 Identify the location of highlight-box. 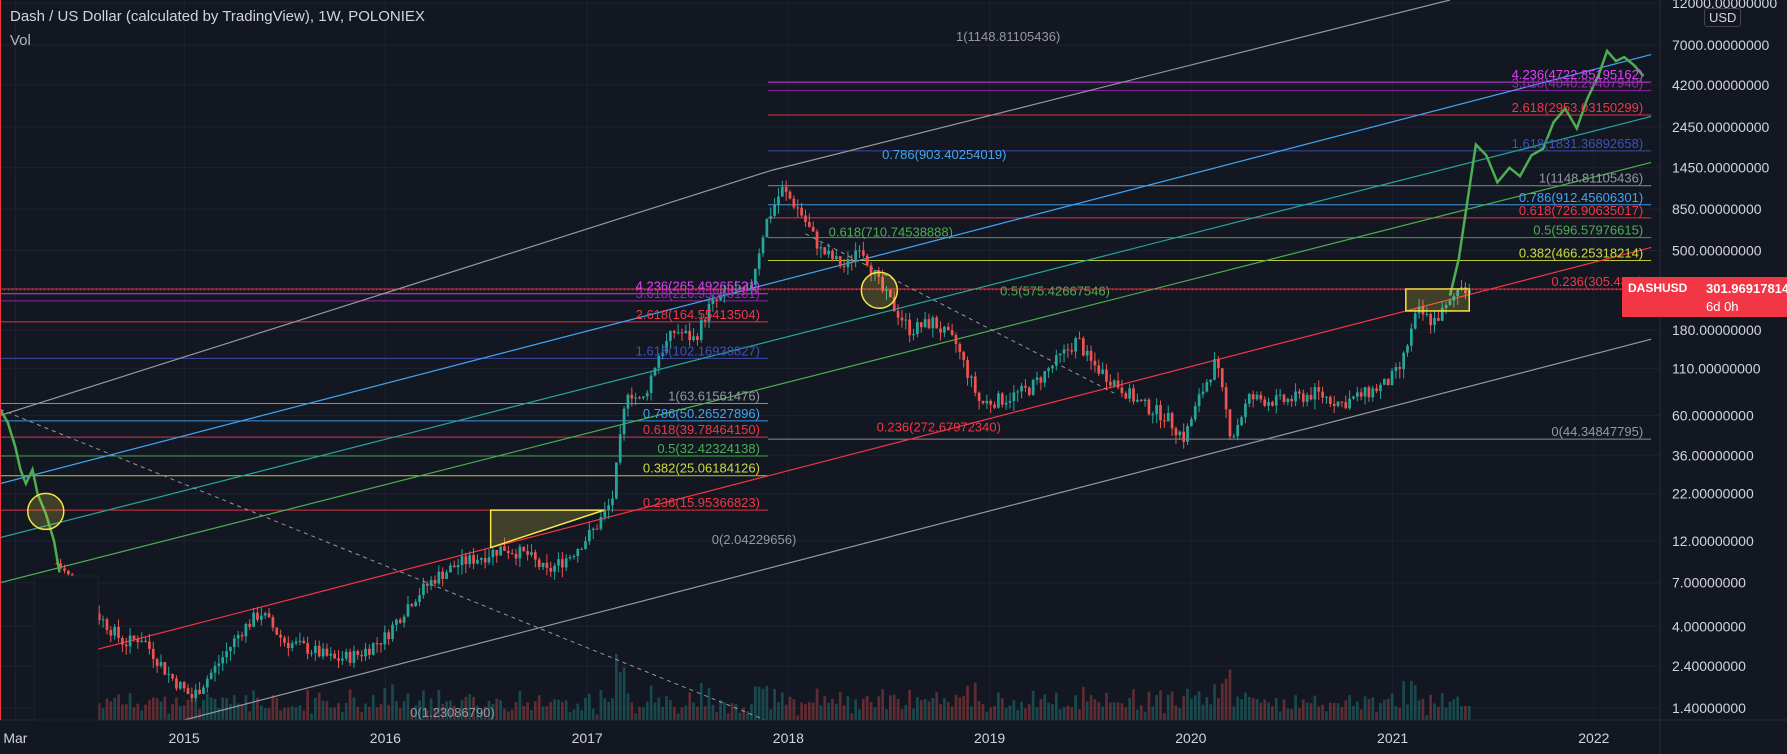
(1437, 300).